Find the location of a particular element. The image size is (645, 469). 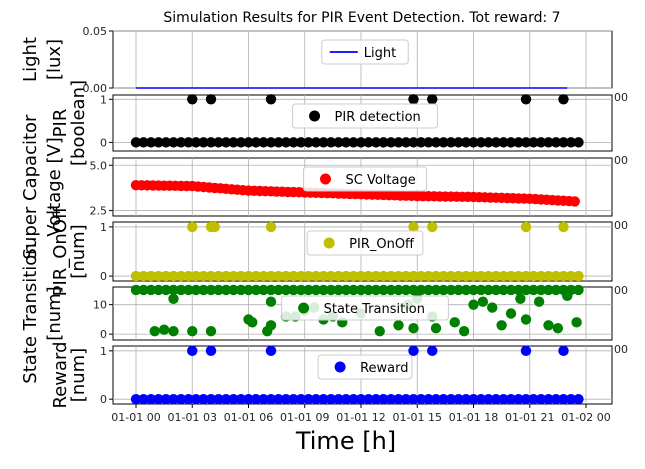

x-tick-label-fragment: 00 is located at coordinates (621, 290).